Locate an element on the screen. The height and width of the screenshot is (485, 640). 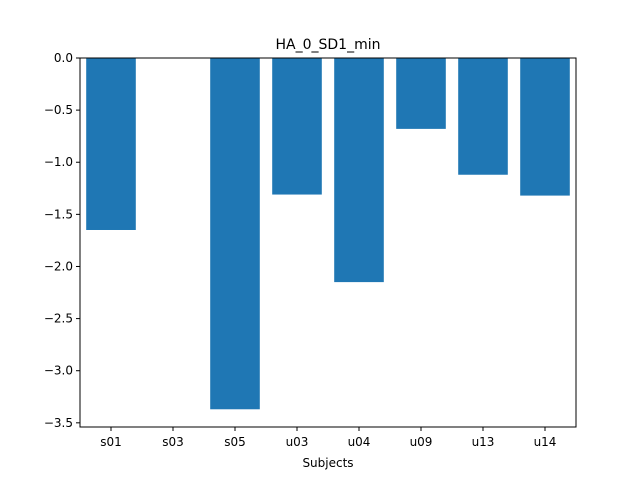
chart-title: HA_0_SD1_min is located at coordinates (328, 45).